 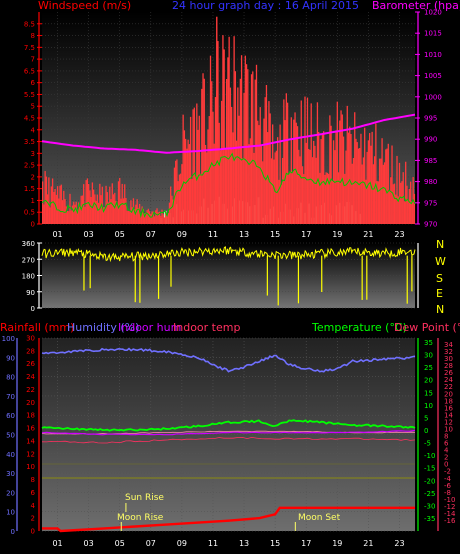 I want to click on moon-set-label: Moon Set, so click(x=319, y=518).